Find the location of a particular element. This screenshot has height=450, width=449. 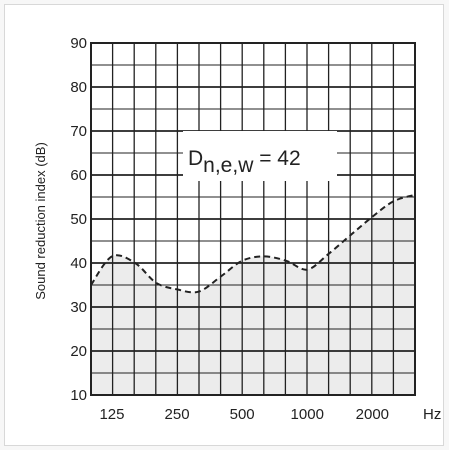

y-tick-label: 30 is located at coordinates (78, 307).